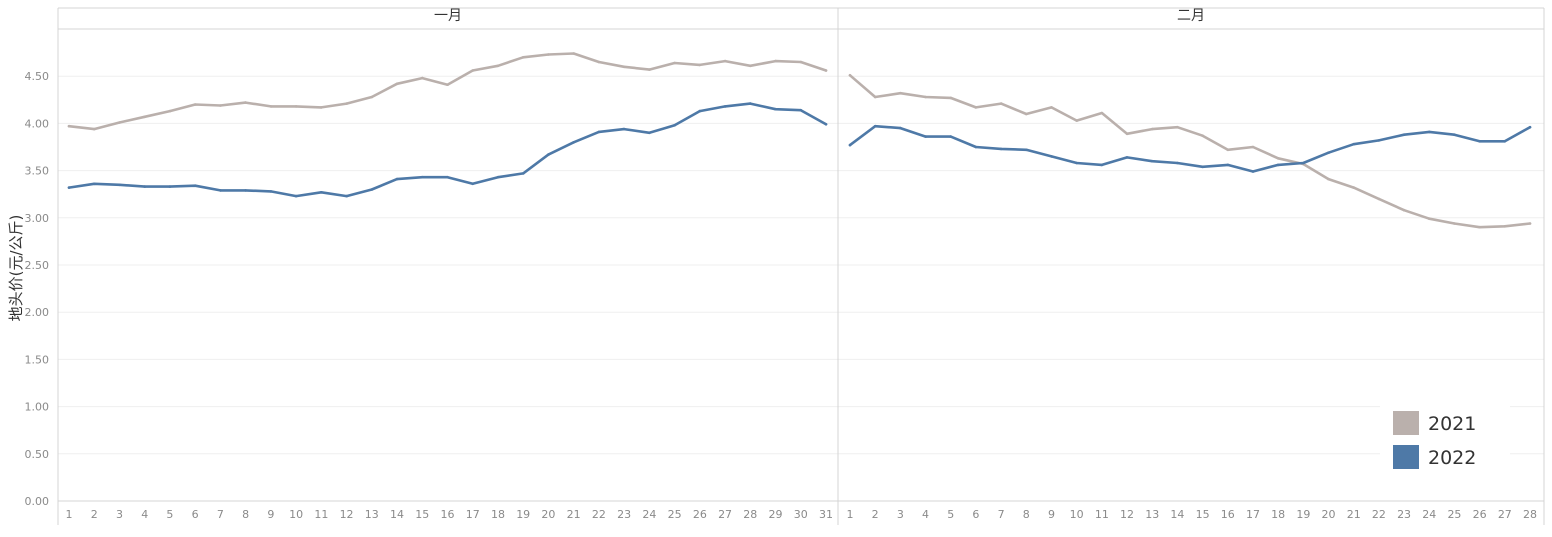  What do you see at coordinates (1452, 458) in the screenshot?
I see `legend-label: 2022` at bounding box center [1452, 458].